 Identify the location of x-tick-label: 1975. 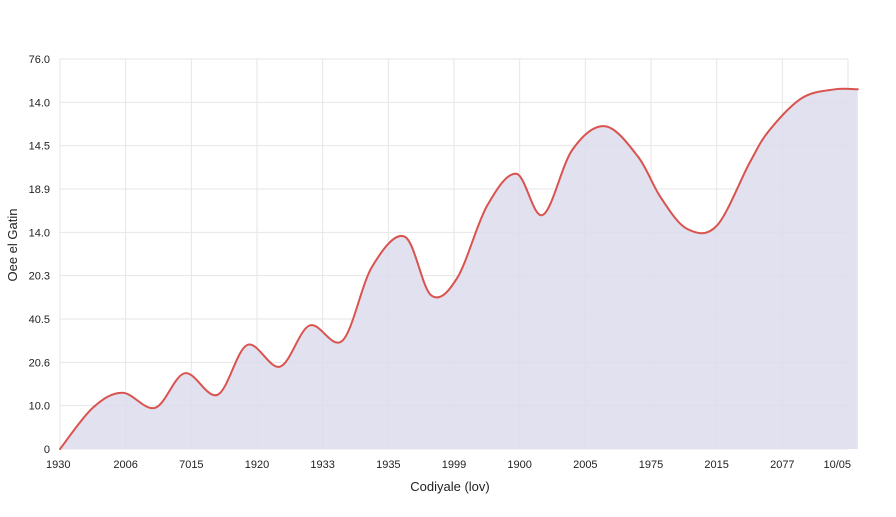
(651, 465).